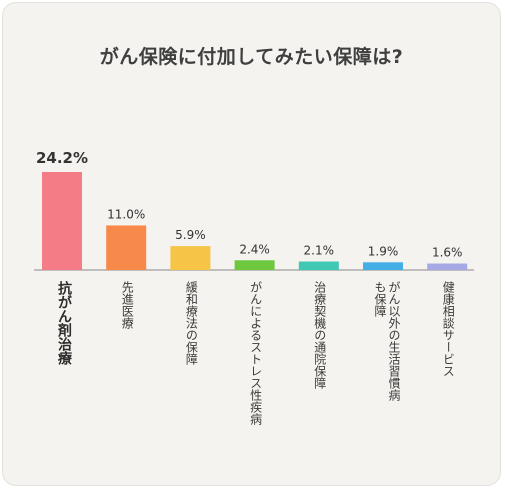  I want to click on value-label-5: 2.1%, so click(319, 250).